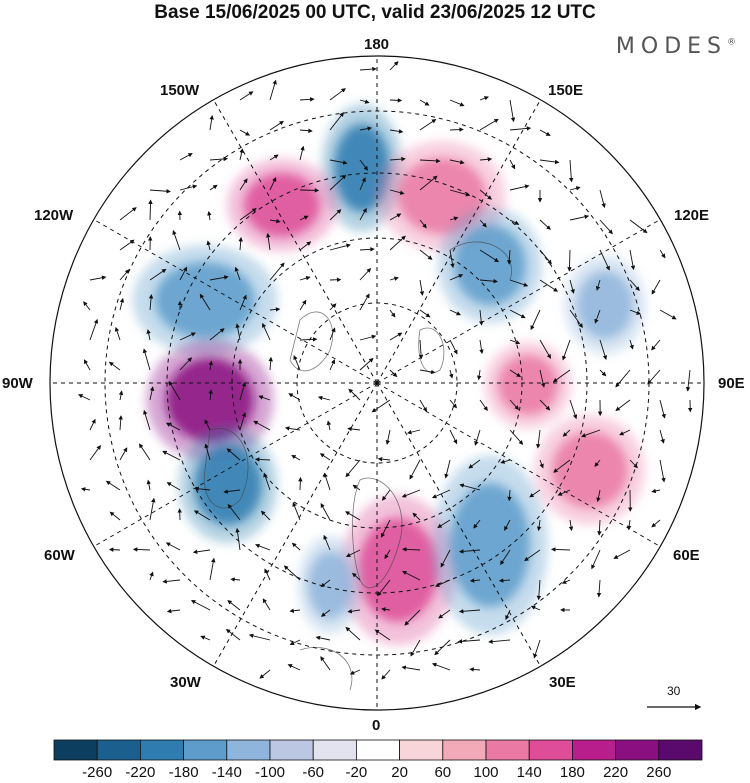 The image size is (750, 783). Describe the element at coordinates (282, 205) in the screenshot. I see `high-alaska` at that location.